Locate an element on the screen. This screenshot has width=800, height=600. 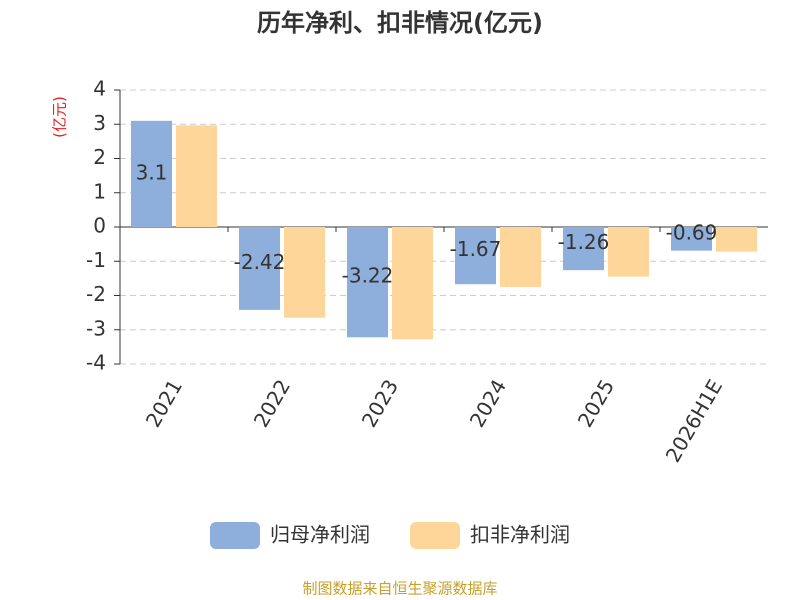
source-note: 制图数据来自恒生聚源数据库 is located at coordinates (399, 589).